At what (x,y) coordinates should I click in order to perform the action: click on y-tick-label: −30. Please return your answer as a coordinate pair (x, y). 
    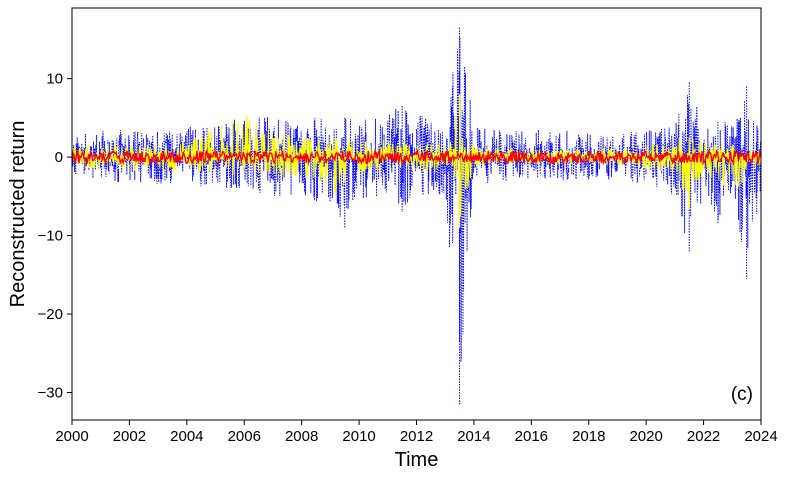
    Looking at the image, I should click on (50, 393).